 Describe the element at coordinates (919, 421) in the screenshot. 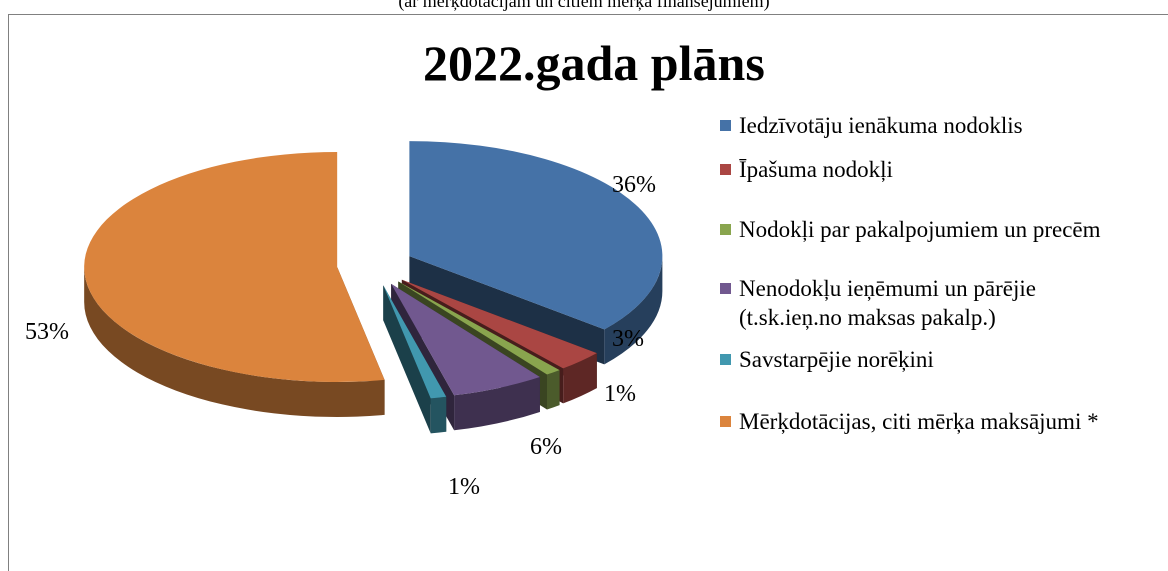

I see `legend-label: Mērķdotācijas, citi mērķa maksājumi *` at that location.